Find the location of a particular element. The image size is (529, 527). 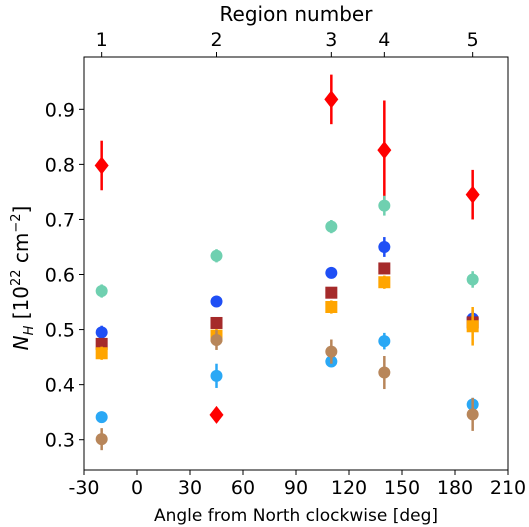

x-tick-label: 150 is located at coordinates (402, 488).